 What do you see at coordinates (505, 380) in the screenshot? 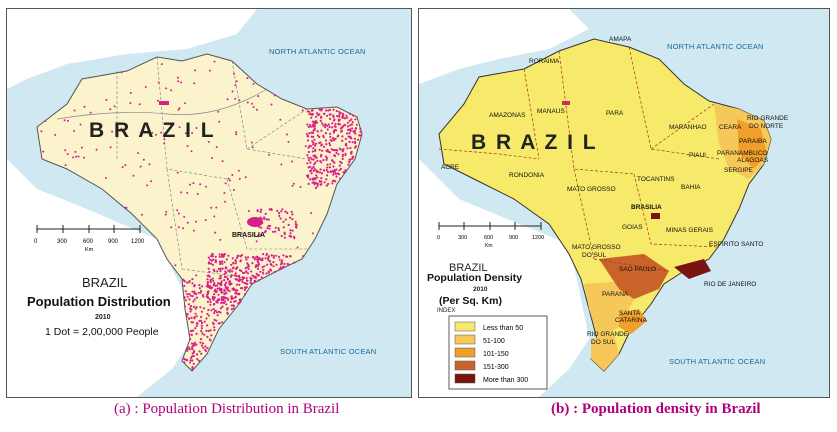
I see `legend-item-label: More than 300` at bounding box center [505, 380].